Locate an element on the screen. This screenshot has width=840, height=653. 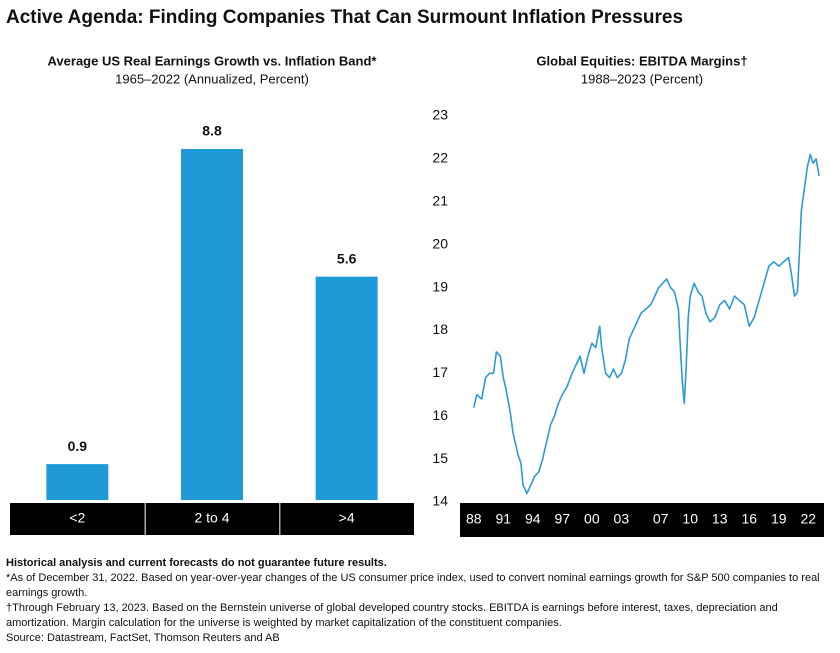
x-tick-label: 88 is located at coordinates (474, 519).